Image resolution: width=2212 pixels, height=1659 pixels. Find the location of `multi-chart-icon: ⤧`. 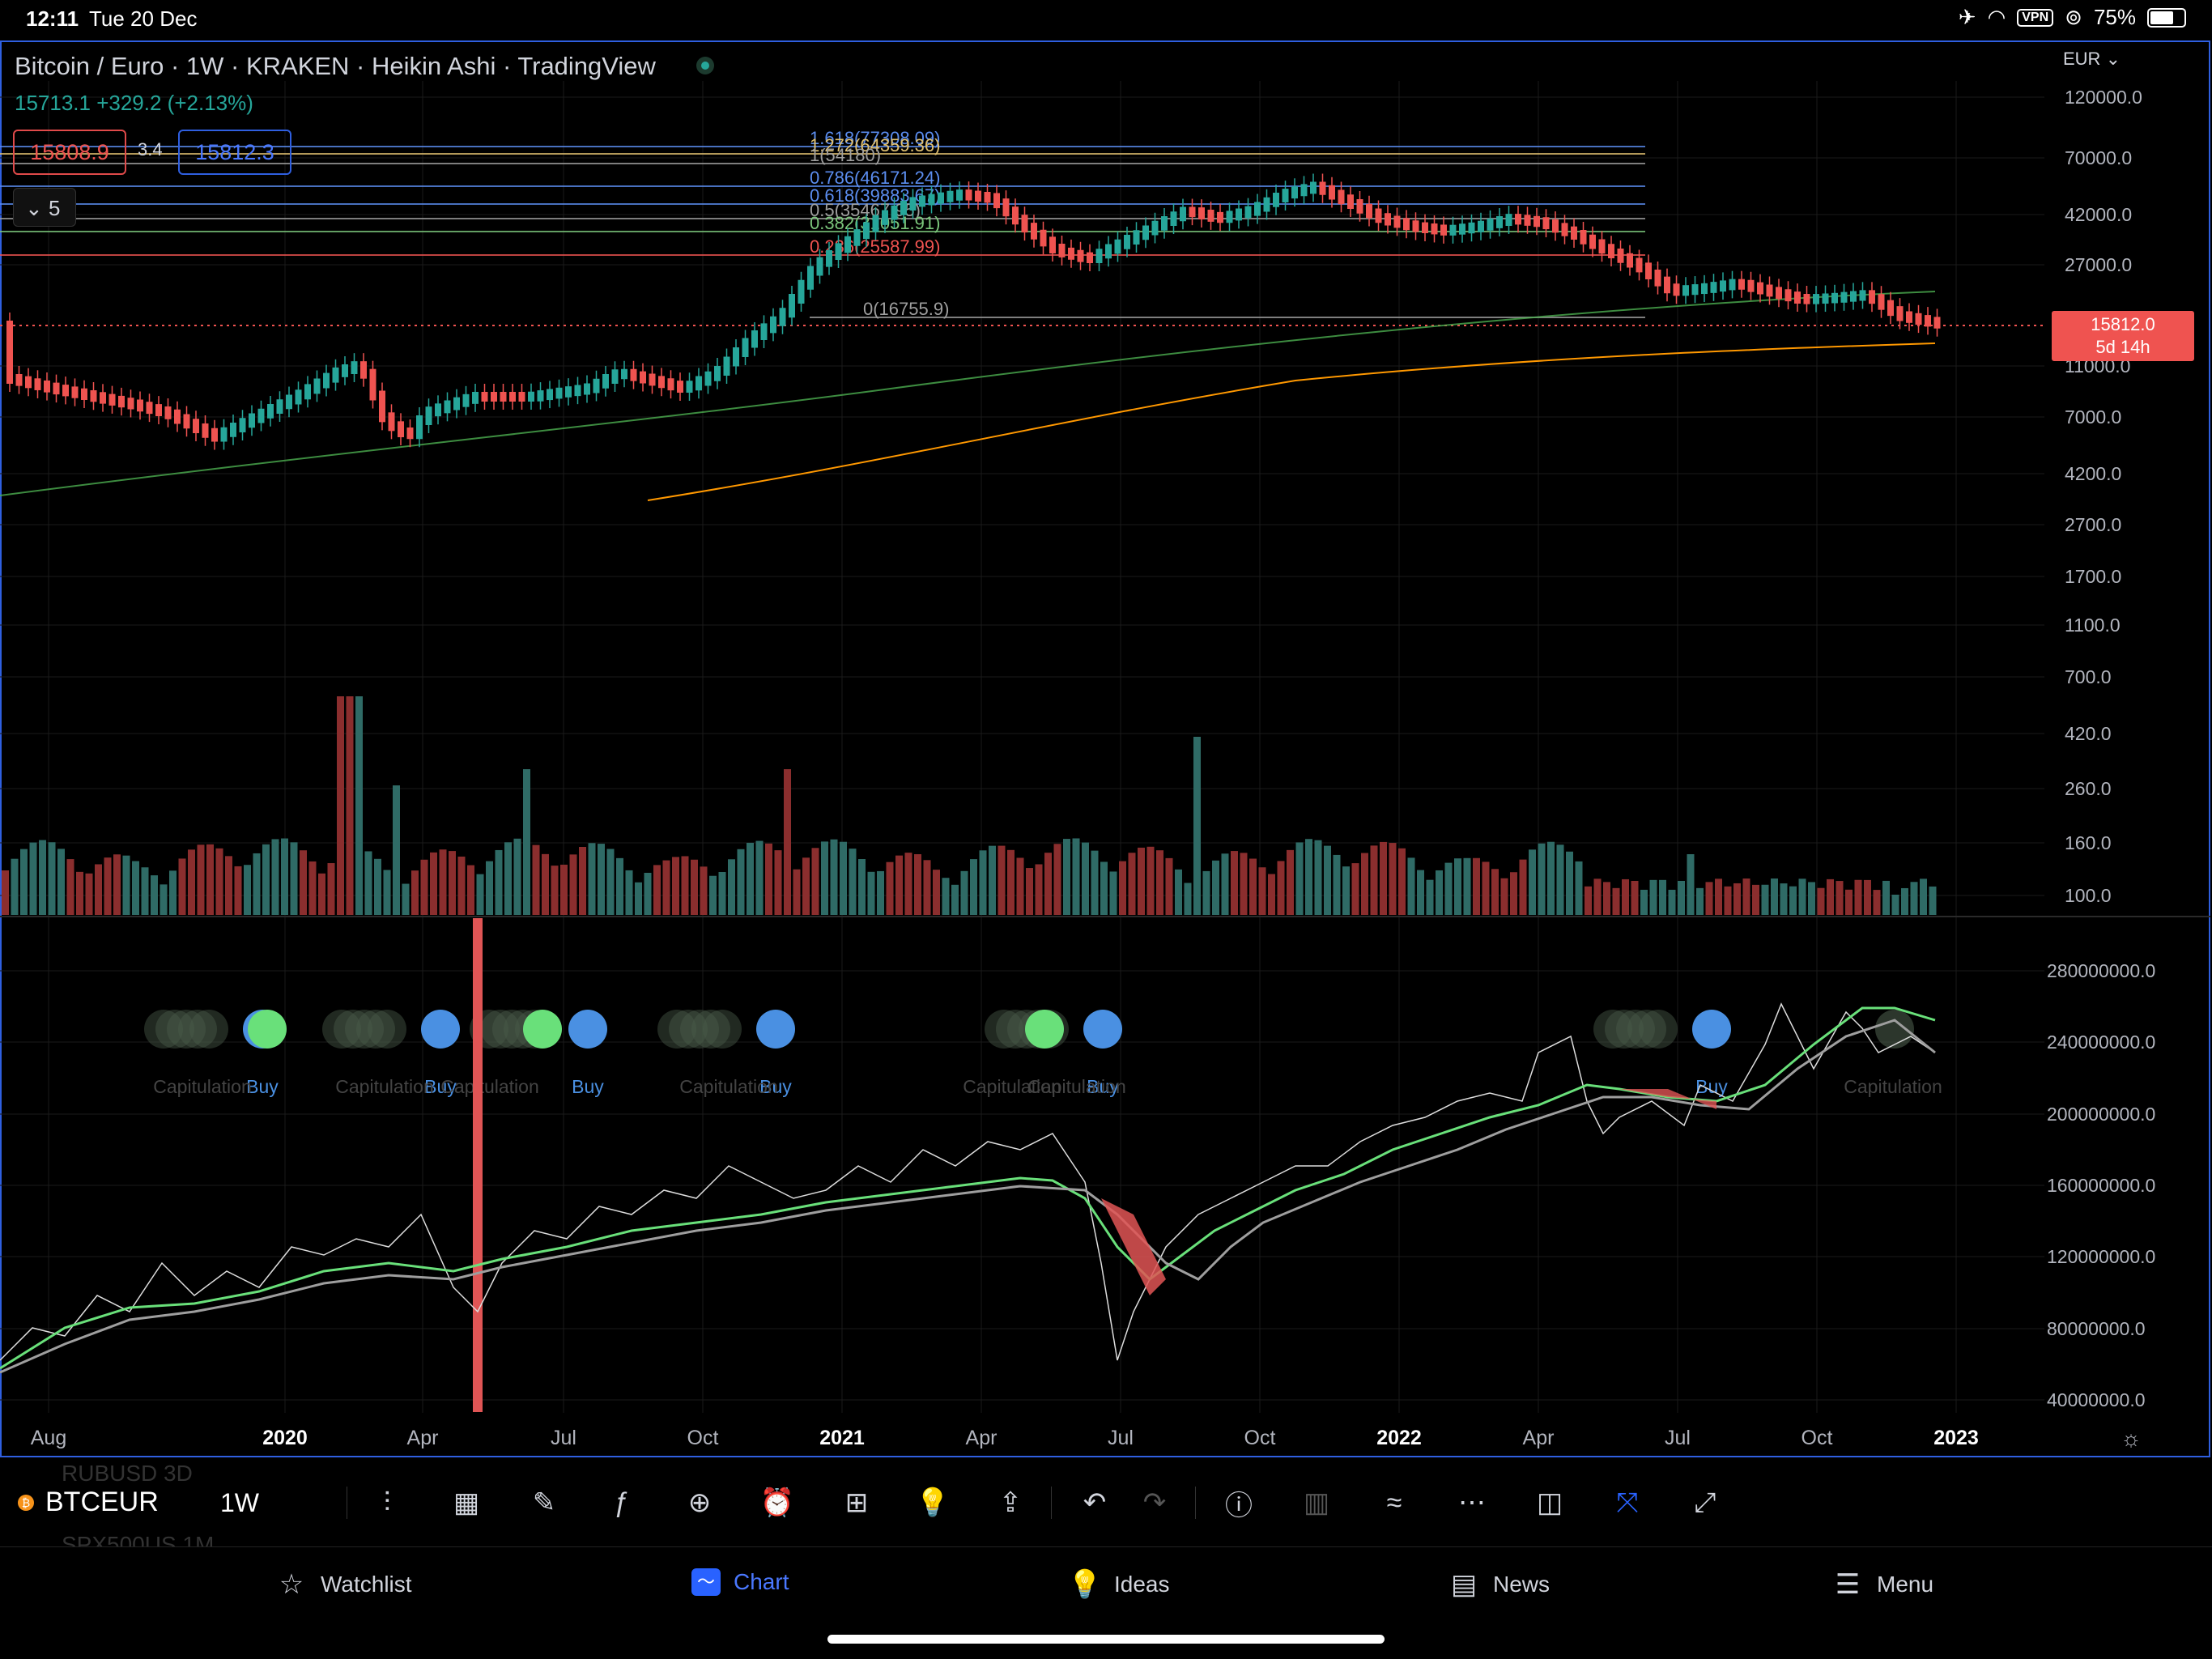

multi-chart-icon: ⤧ is located at coordinates (1628, 1503).